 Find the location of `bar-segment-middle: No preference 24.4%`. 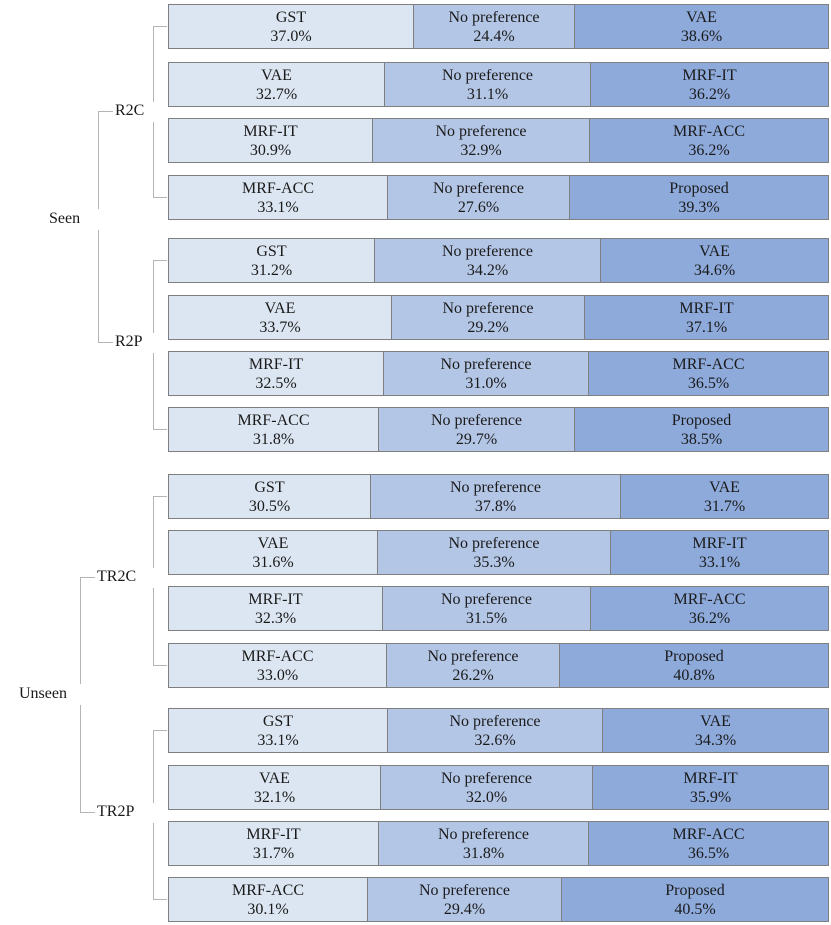

bar-segment-middle: No preference 24.4% is located at coordinates (494, 26).